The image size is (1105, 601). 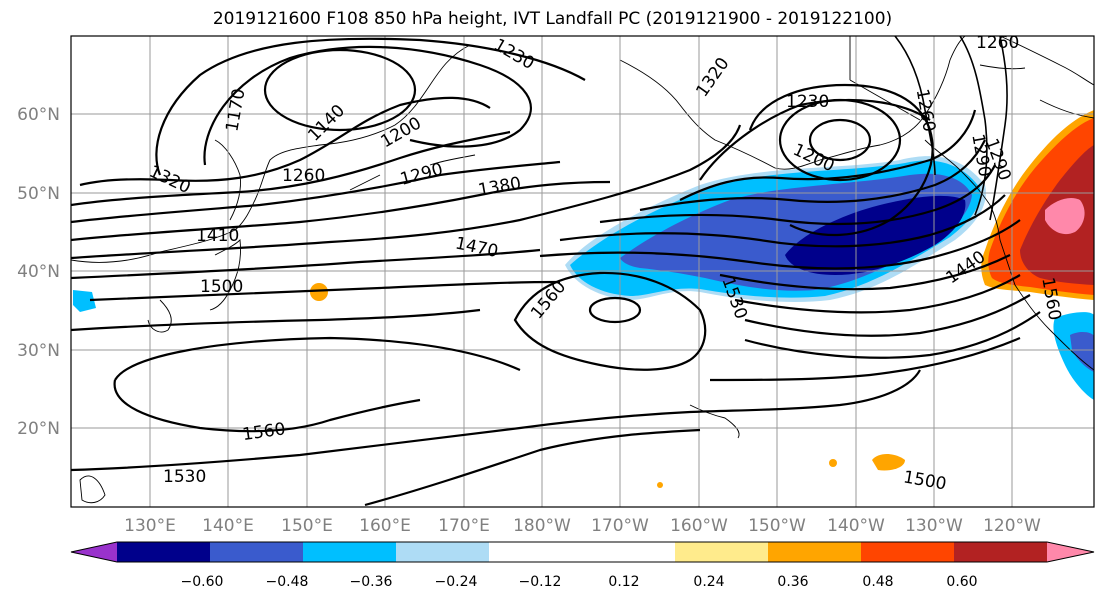 I want to click on contour-label: 1230, so click(x=807, y=102).